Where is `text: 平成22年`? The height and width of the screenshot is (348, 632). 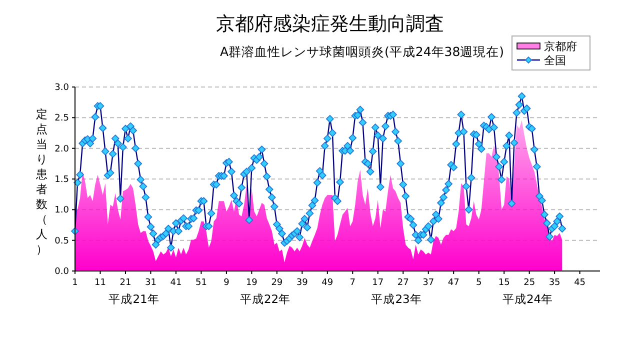 text: 平成22年 is located at coordinates (265, 299).